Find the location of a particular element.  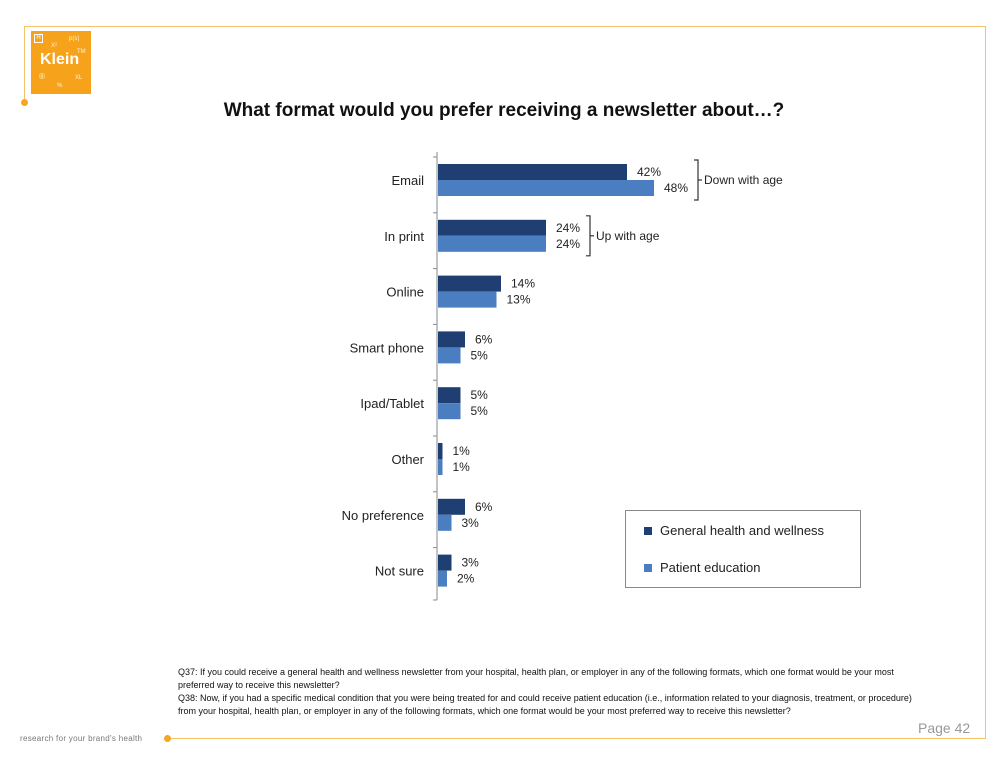

logo-sub: XL is located at coordinates (79, 78).